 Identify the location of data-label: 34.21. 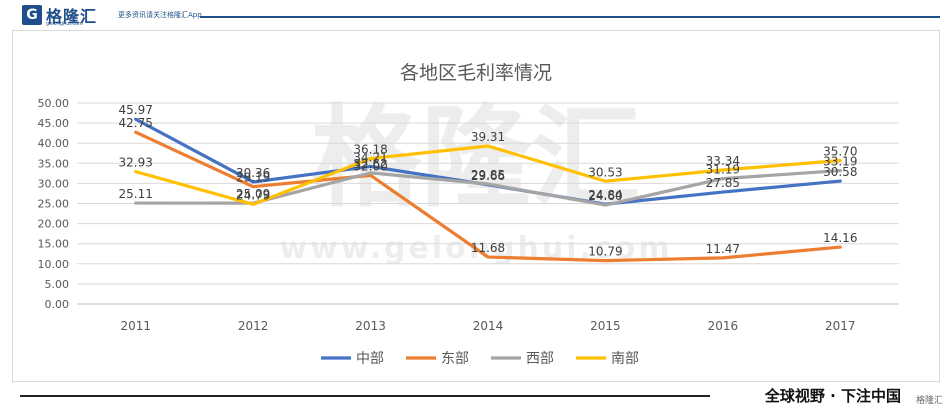
(370, 157).